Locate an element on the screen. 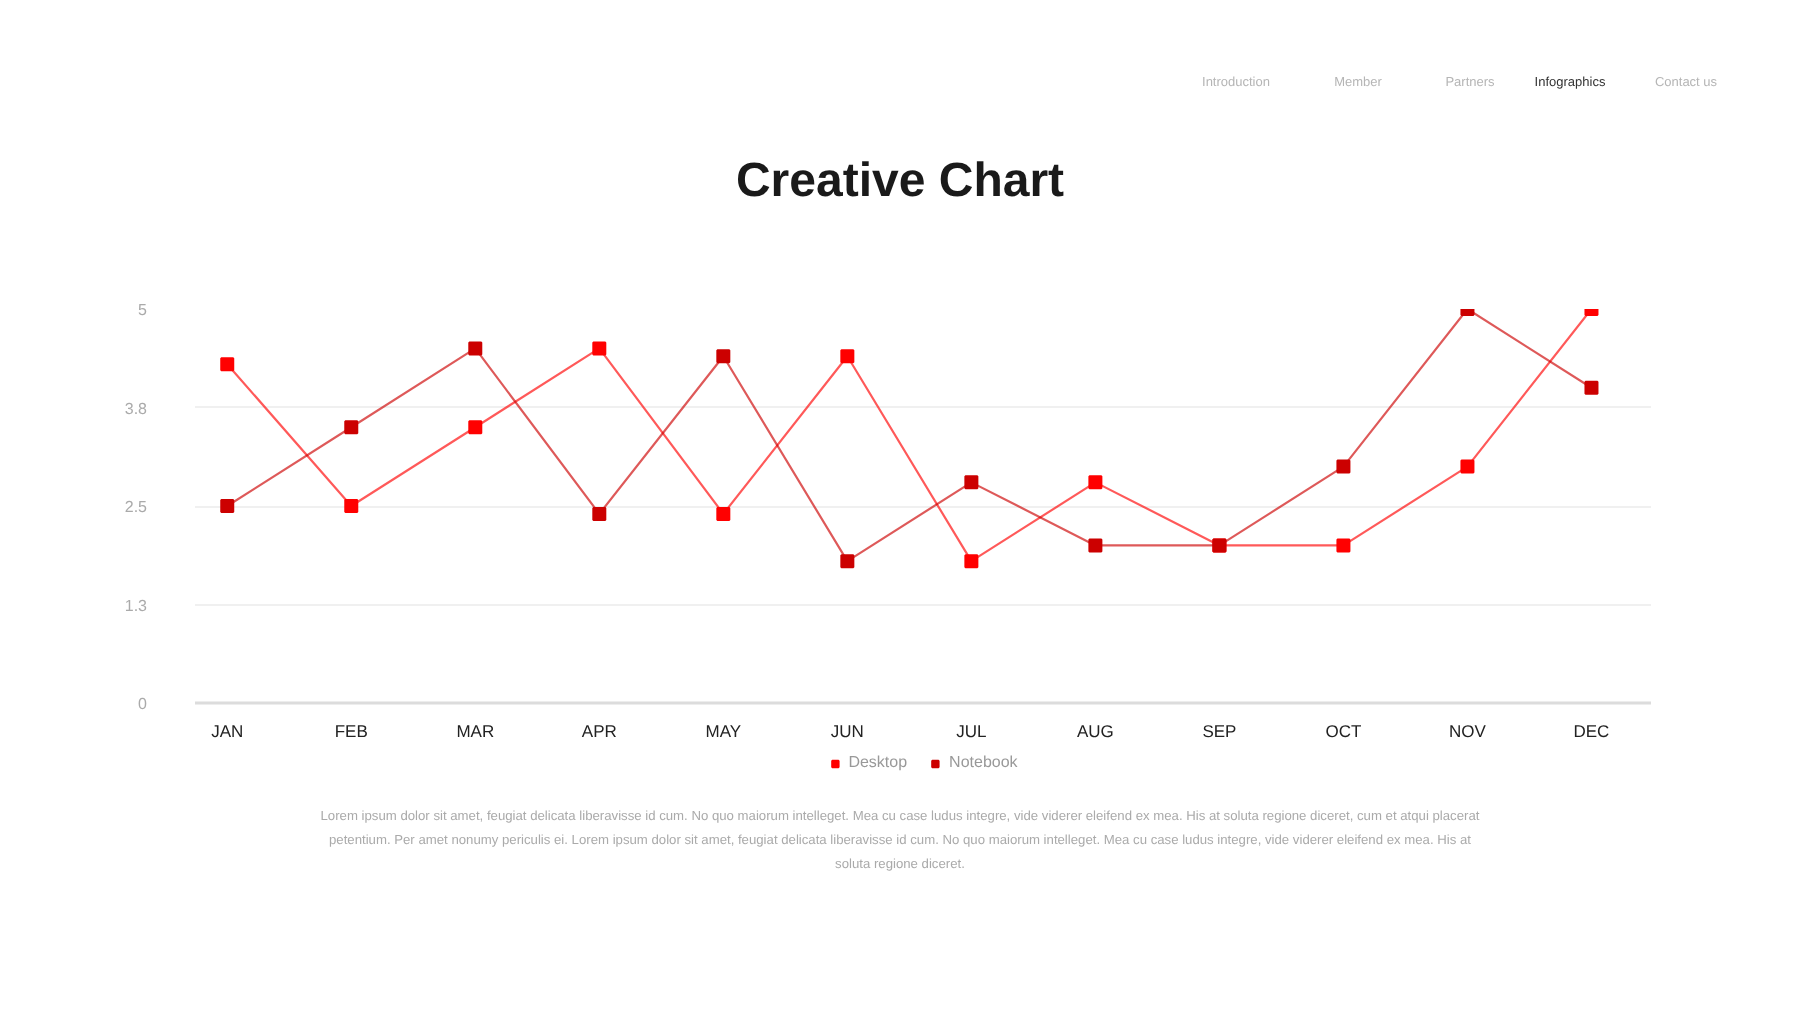 The height and width of the screenshot is (1012, 1800). y-tick-label: 5 is located at coordinates (143, 310).